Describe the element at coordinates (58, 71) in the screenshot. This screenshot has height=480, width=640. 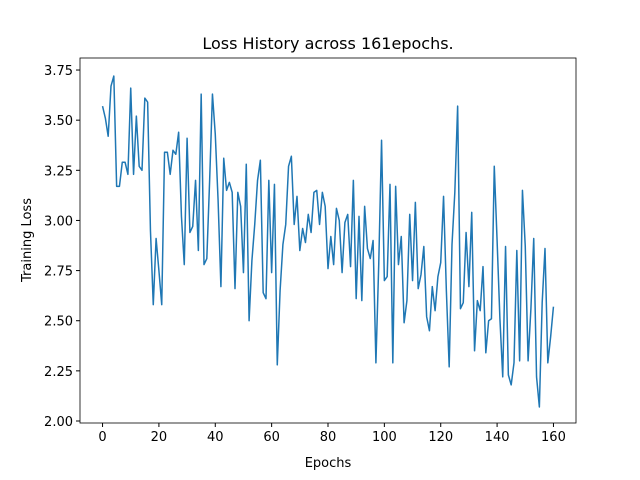
I see `y-tick-label: 3.75` at that location.